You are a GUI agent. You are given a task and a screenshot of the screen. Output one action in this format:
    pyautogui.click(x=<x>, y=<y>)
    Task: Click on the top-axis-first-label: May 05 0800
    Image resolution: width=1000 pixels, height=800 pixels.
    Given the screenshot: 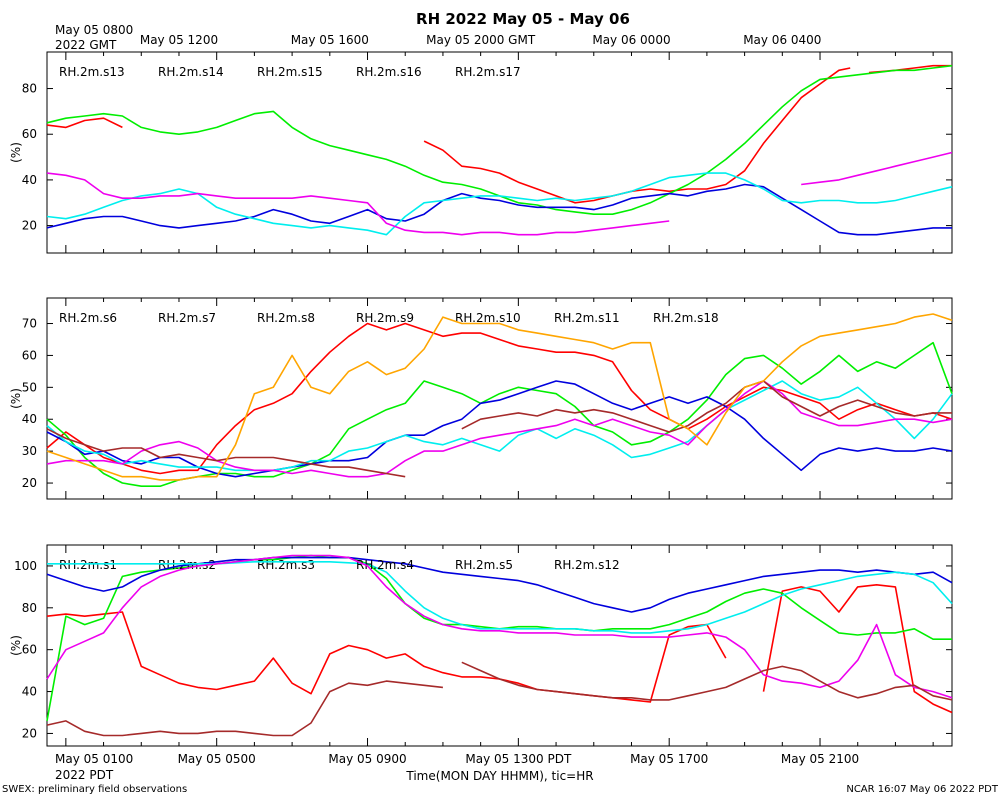 What is the action you would take?
    pyautogui.click(x=94, y=30)
    